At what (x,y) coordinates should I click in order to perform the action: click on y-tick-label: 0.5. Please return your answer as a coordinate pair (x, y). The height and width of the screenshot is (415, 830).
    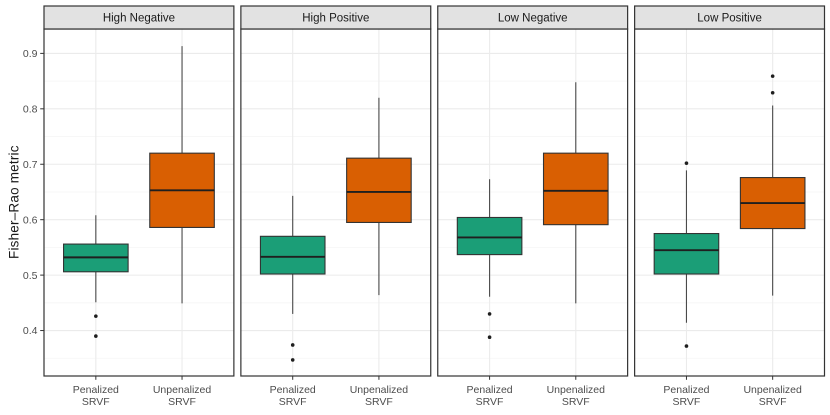
    Looking at the image, I should click on (30, 276).